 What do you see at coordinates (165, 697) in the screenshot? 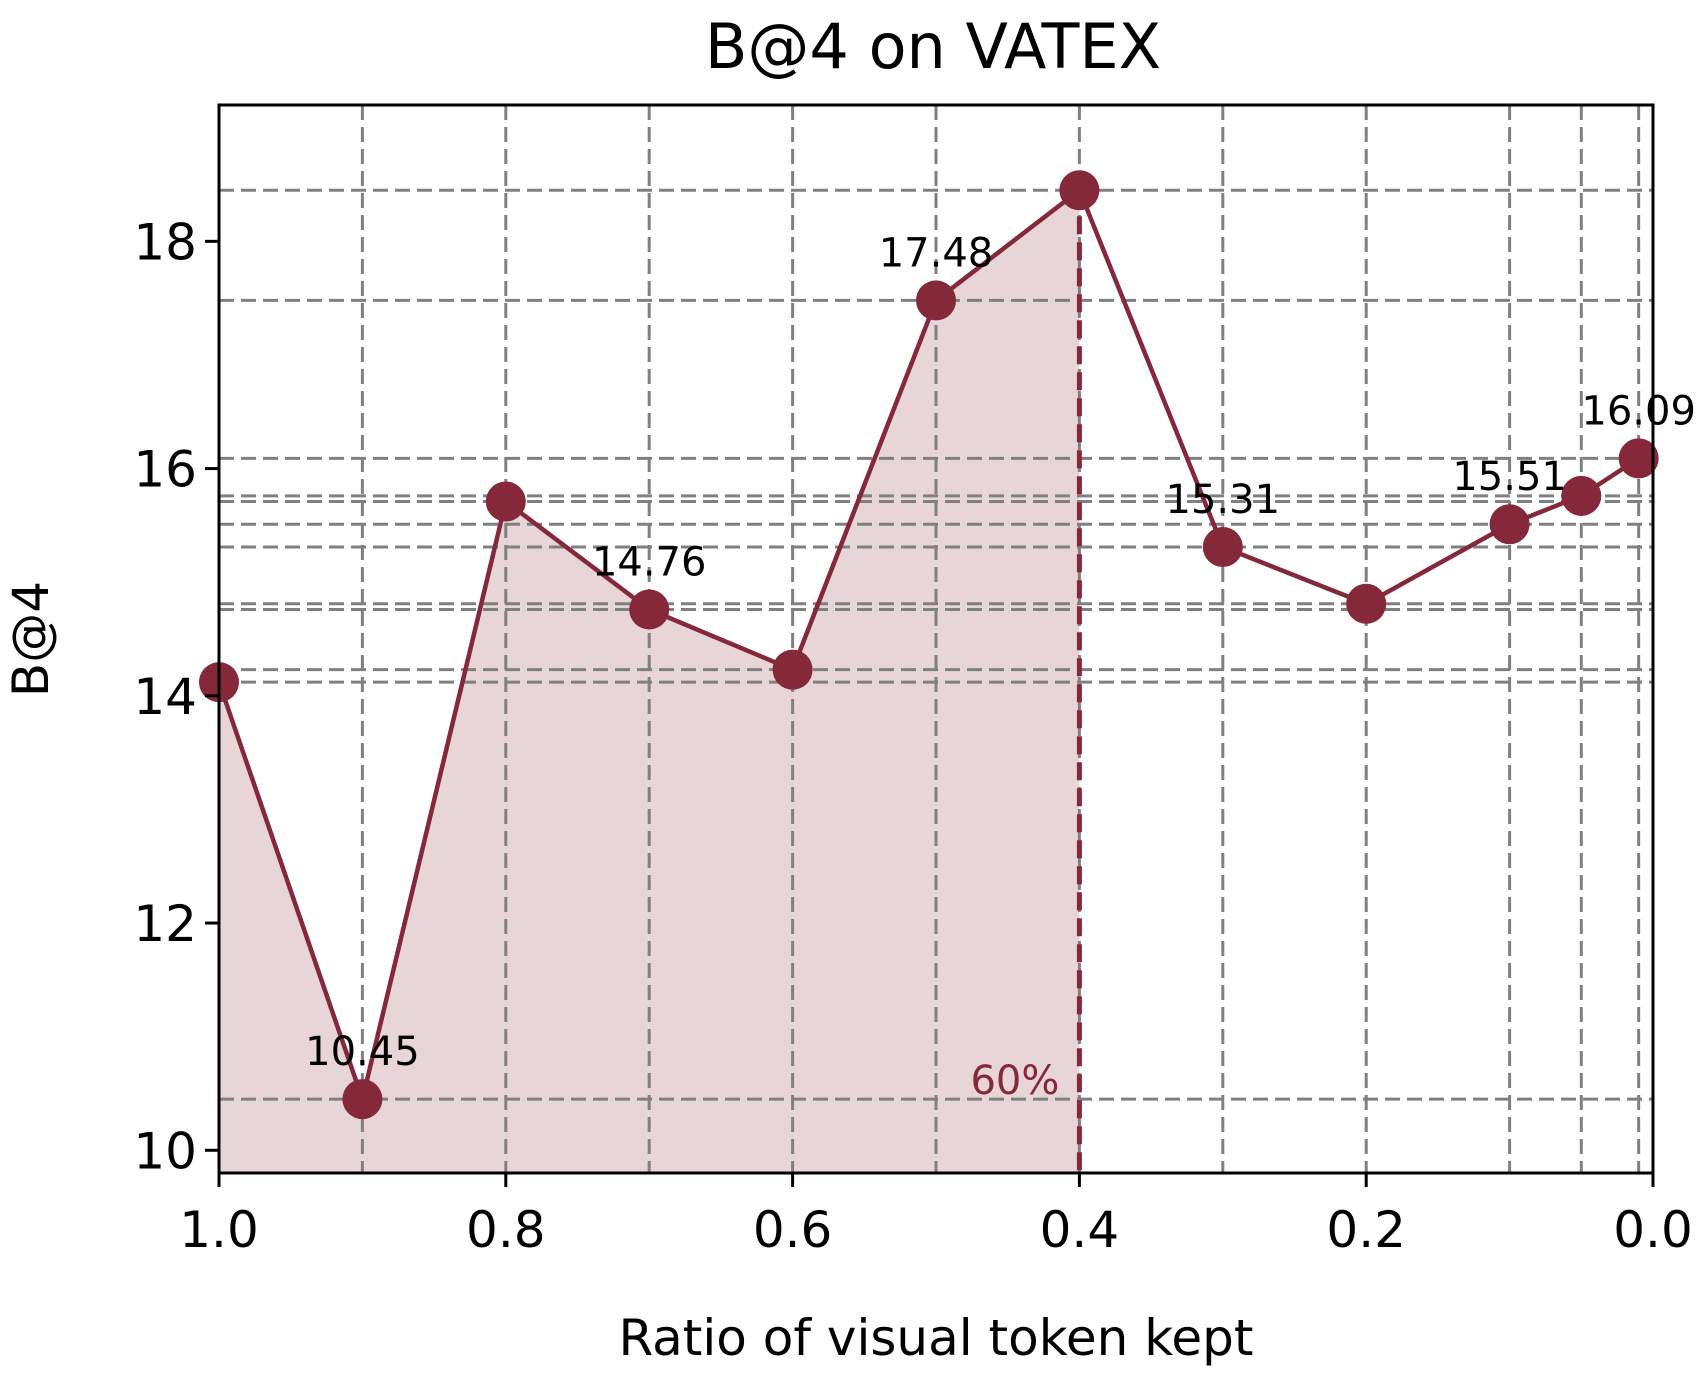
I see `y-tick-label: 14` at bounding box center [165, 697].